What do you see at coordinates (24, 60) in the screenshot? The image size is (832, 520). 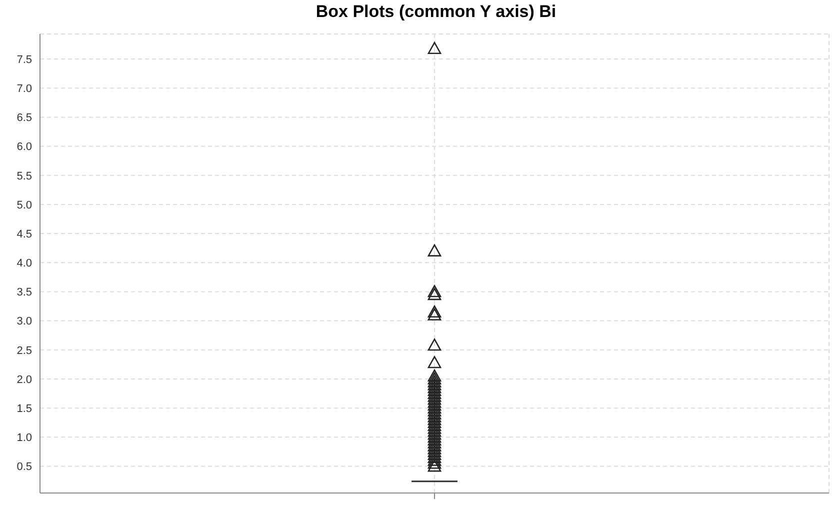 I see `y-tick-label: 7.5` at bounding box center [24, 60].